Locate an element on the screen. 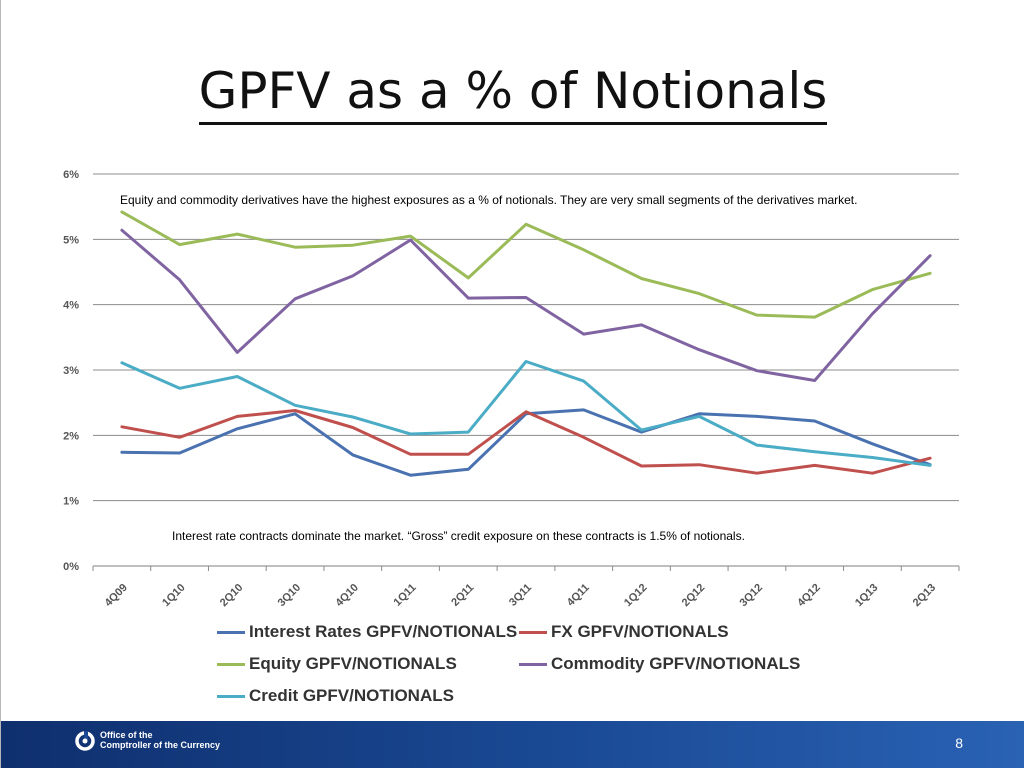 The height and width of the screenshot is (768, 1024). x-tick-label: 4Q10 is located at coordinates (347, 596).